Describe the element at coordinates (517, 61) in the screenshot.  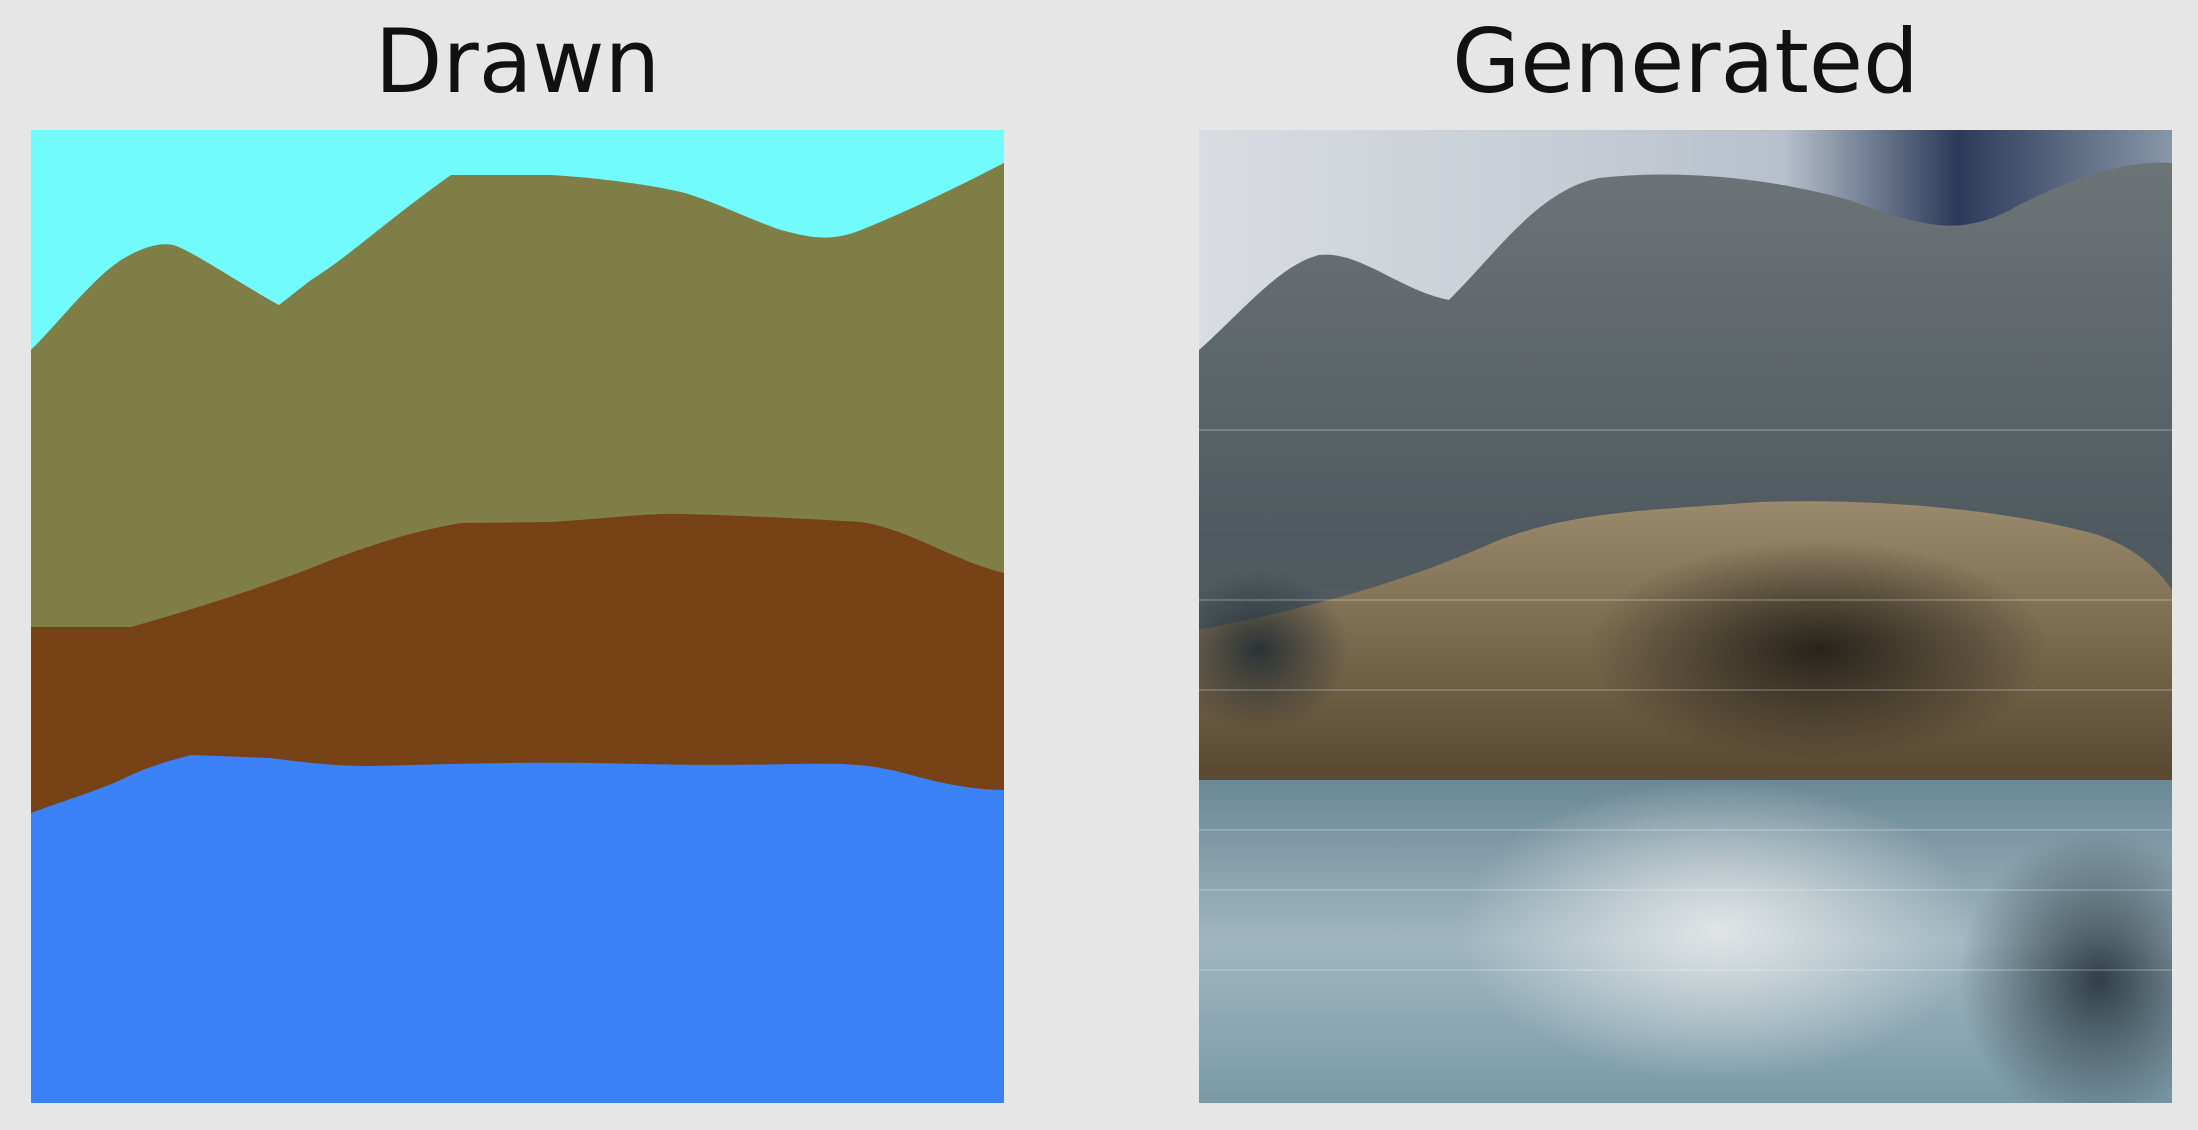
I see `drawn-panel-title: Drawn` at that location.